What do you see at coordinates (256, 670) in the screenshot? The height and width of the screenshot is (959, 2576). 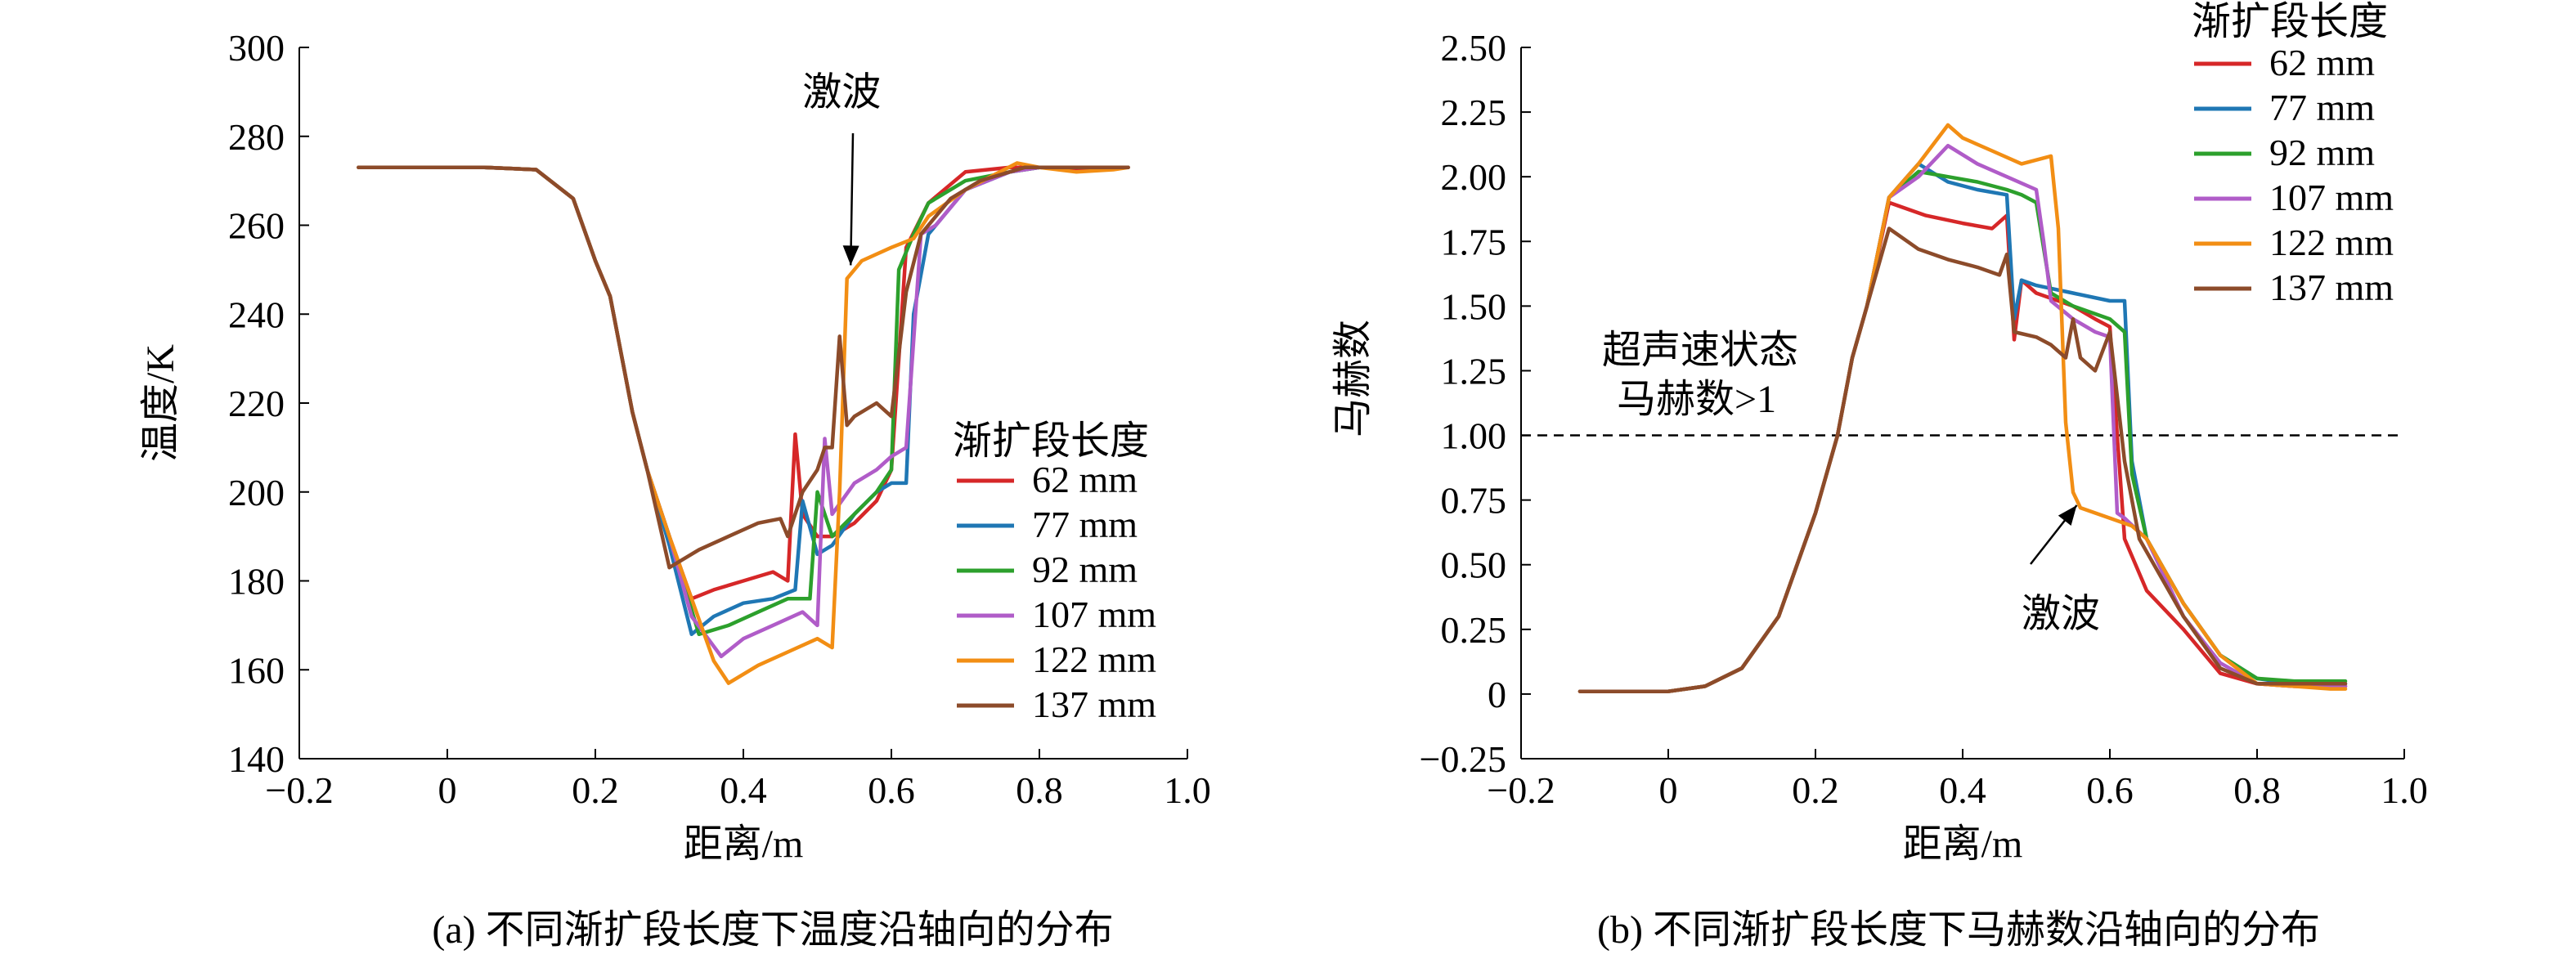 I see `y-tick-label: 160` at bounding box center [256, 670].